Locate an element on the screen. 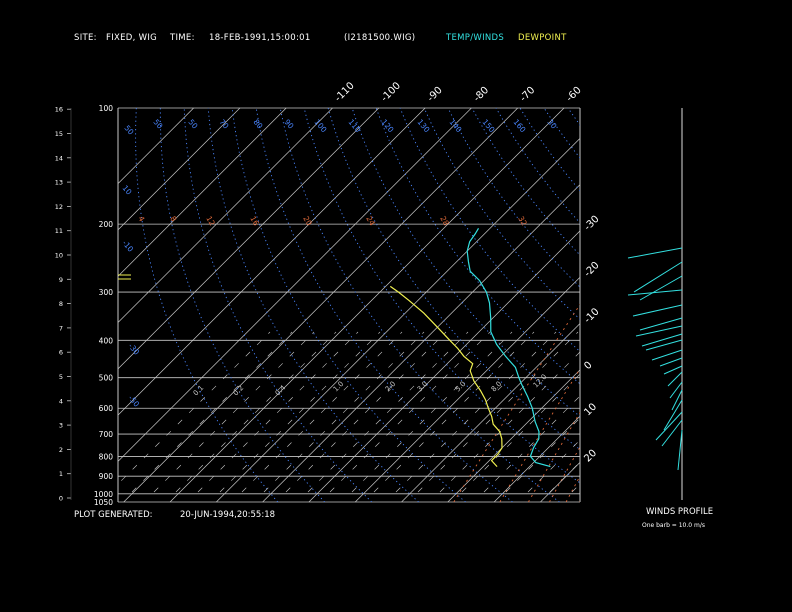  isotherm--130 is located at coordinates (179, 169).